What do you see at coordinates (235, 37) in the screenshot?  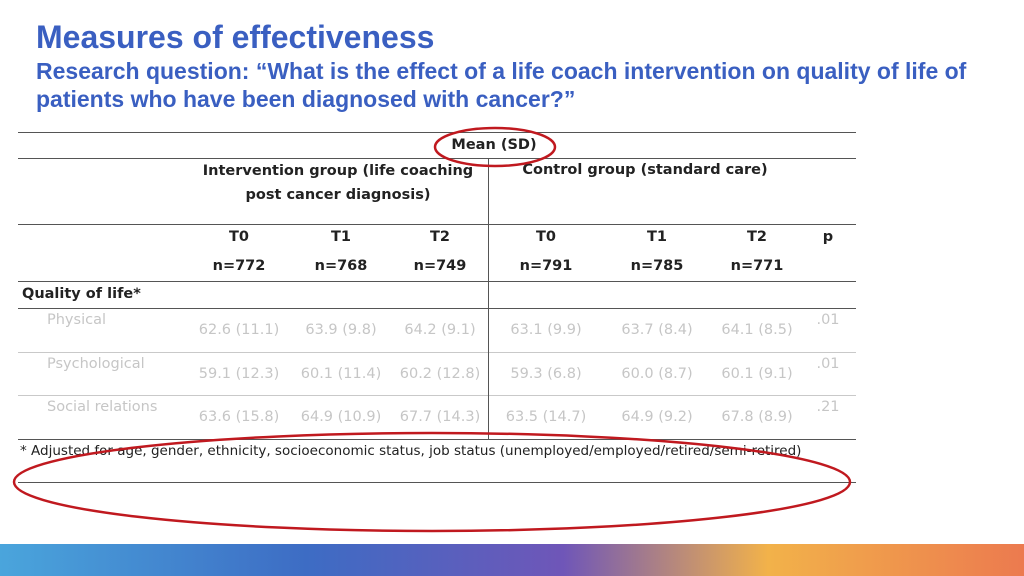 I see `slide-title: Measures of effectiveness` at bounding box center [235, 37].